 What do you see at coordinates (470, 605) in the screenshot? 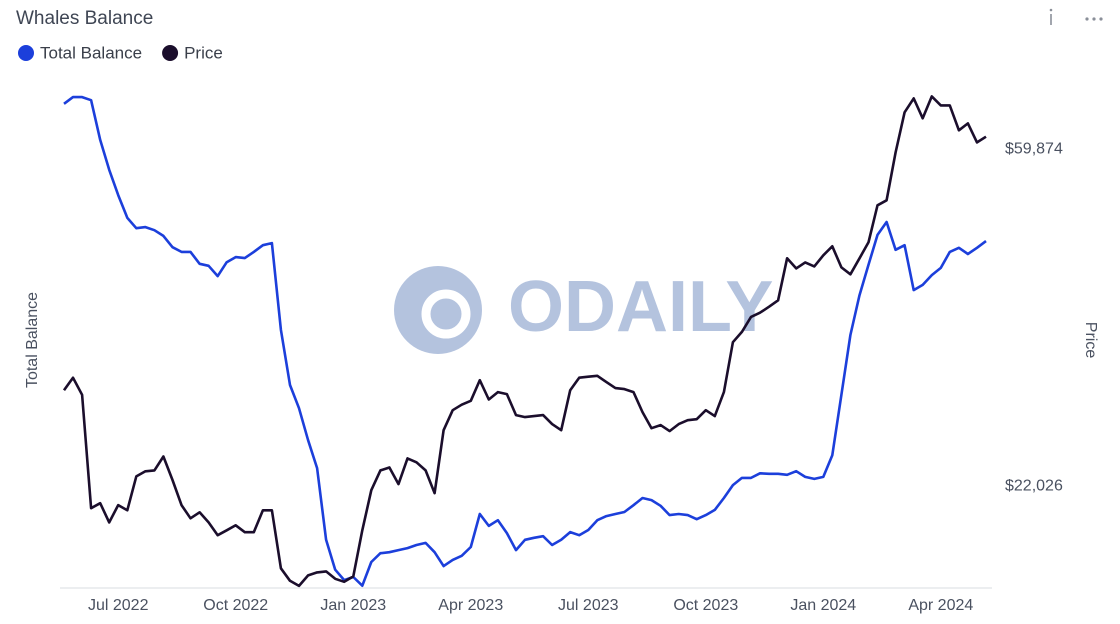
I see `x-tick-label: Apr 2023` at bounding box center [470, 605].